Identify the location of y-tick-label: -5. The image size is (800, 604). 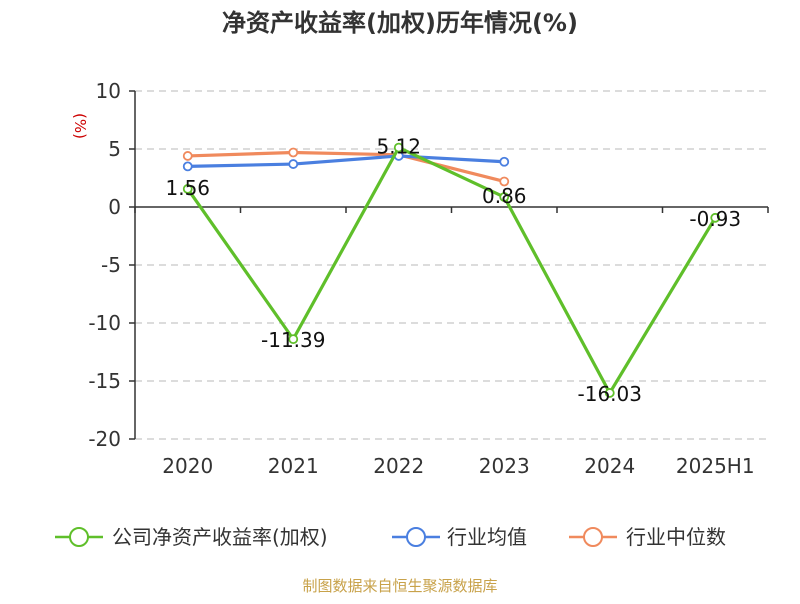
(111, 265).